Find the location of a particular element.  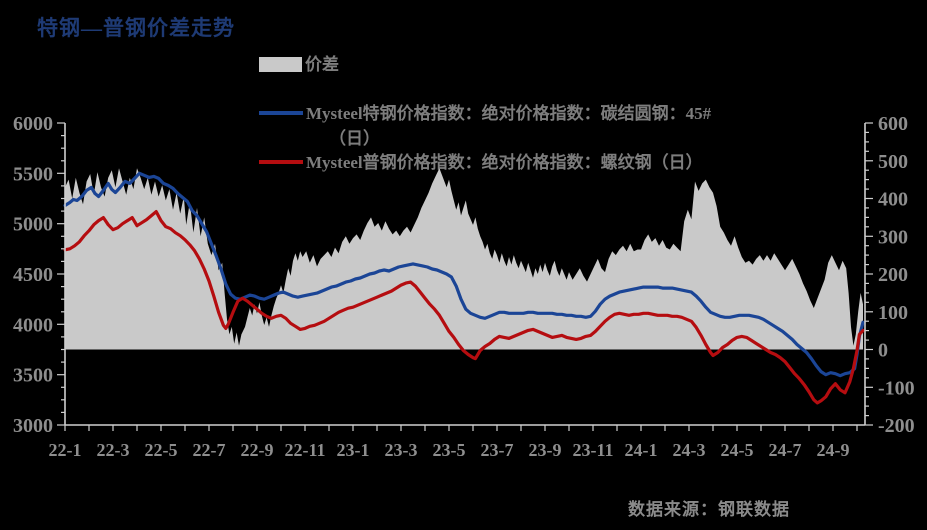

left-axis-tick-label: 4500 is located at coordinates (33, 275).